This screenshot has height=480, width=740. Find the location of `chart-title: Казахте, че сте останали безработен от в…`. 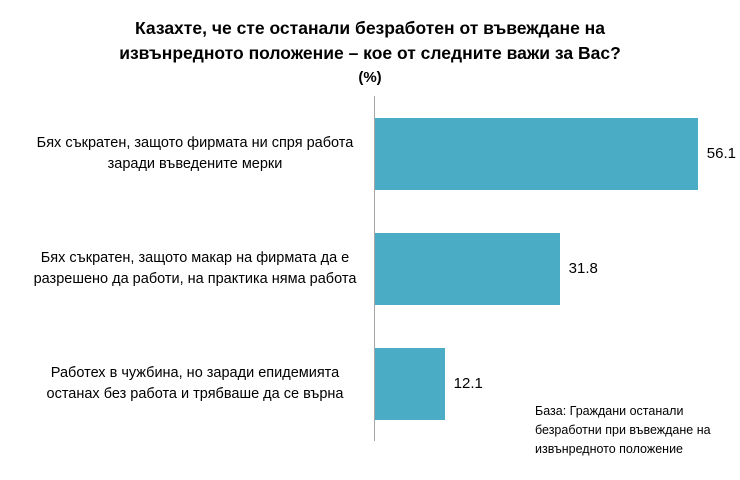

chart-title: Казахте, че сте останали безработен от в… is located at coordinates (370, 41).